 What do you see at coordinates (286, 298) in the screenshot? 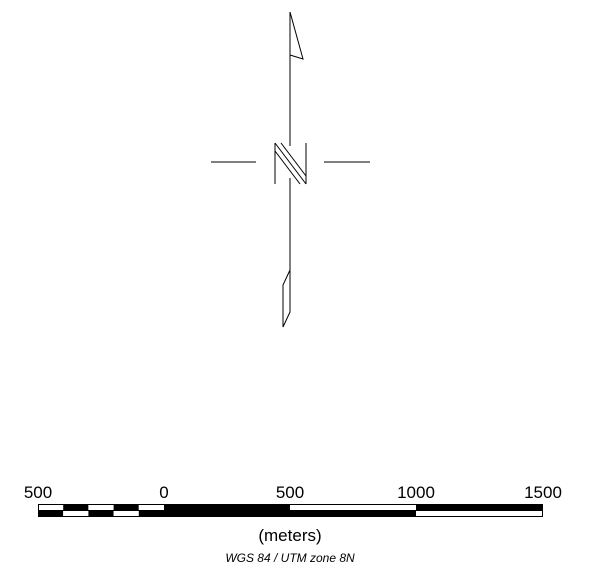
I see `north-arrow-tail` at bounding box center [286, 298].